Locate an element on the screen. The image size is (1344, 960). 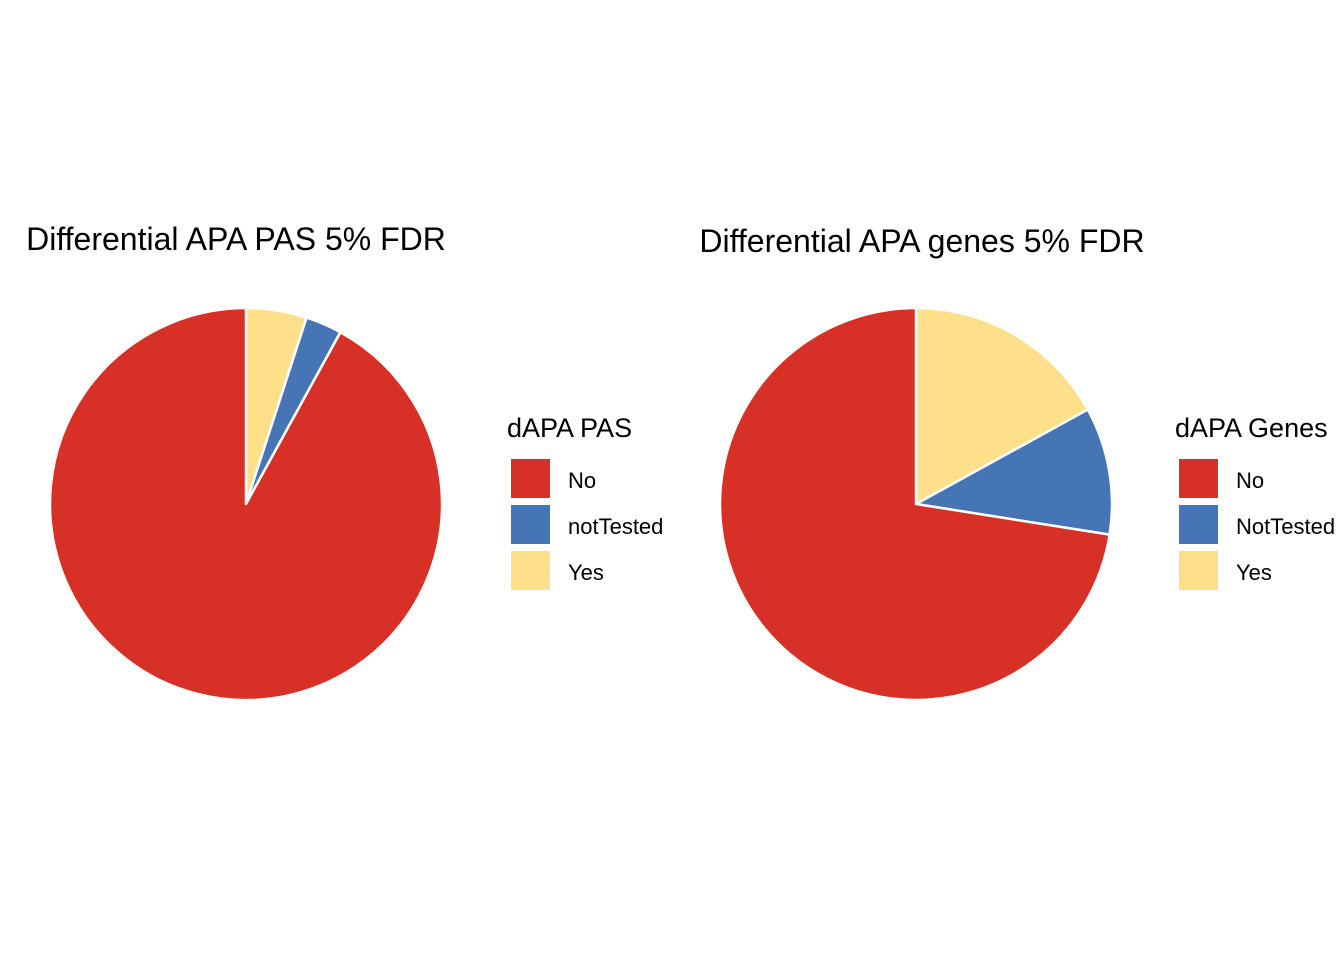
legend-pas: dAPA PAS No notTested Yes is located at coordinates (585, 501).